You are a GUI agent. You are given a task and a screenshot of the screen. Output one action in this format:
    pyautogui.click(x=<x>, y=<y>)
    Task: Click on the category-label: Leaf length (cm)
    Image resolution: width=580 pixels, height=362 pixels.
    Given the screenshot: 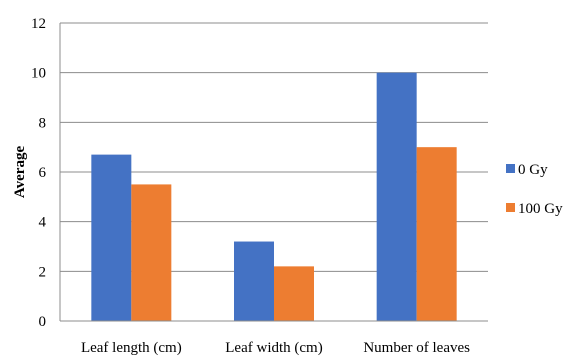 What is the action you would take?
    pyautogui.click(x=131, y=348)
    